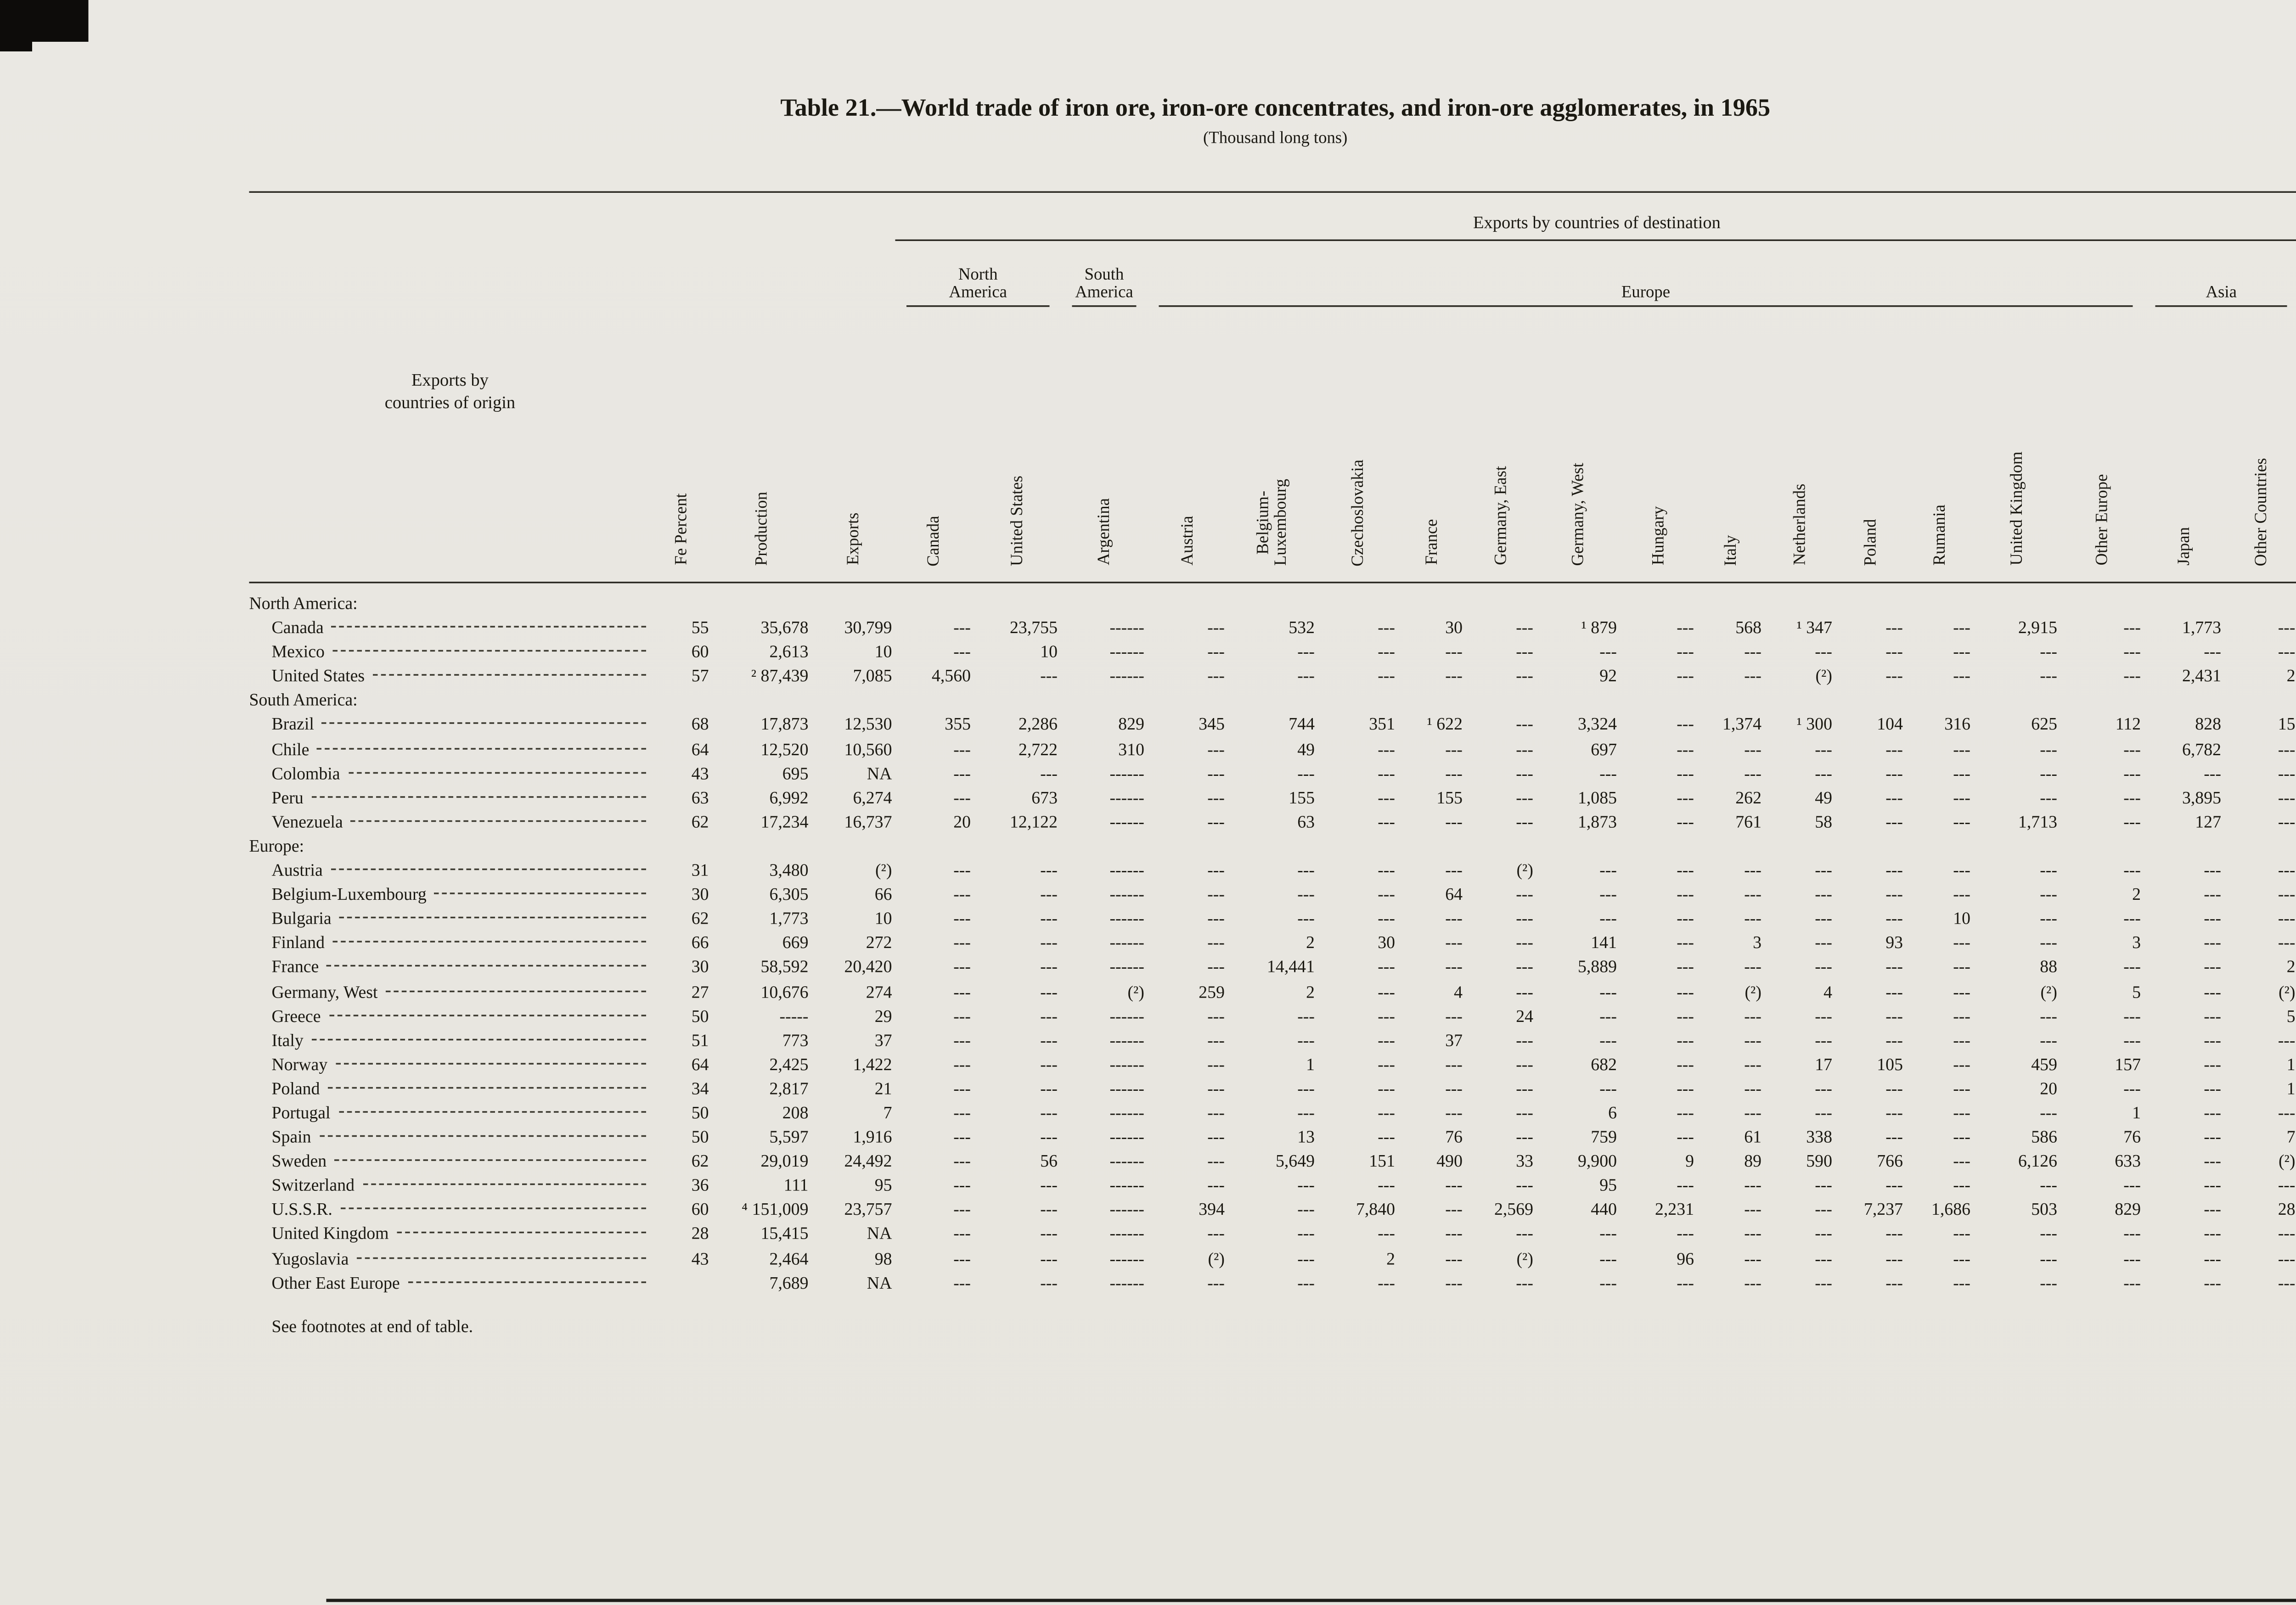  Describe the element at coordinates (1608, 1186) in the screenshot. I see `cell-switzerland-germany-west: 95` at that location.